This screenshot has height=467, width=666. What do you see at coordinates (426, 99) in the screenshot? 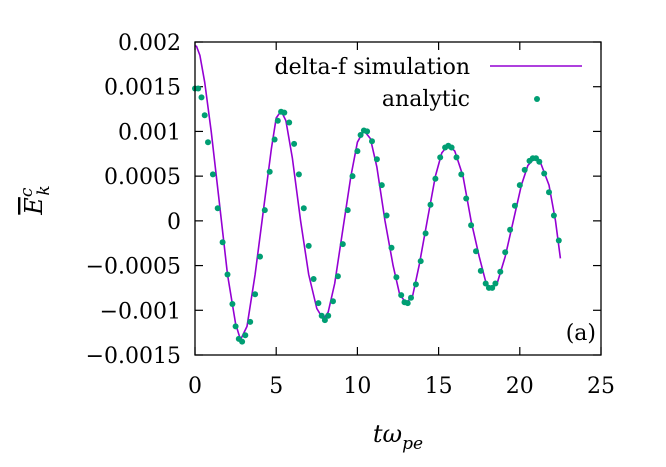
I see `legend-label-analytic: analytic` at bounding box center [426, 99].